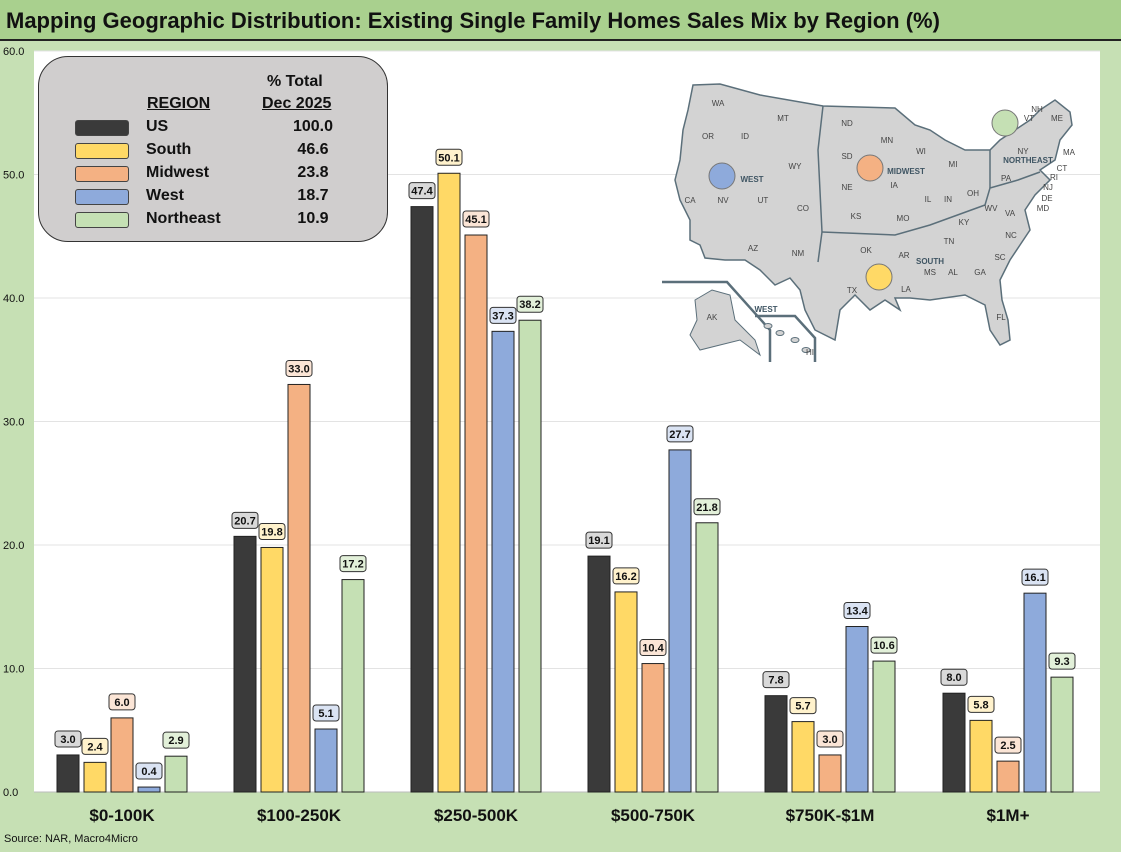 The height and width of the screenshot is (852, 1121). I want to click on legend-header-pct: % Total, so click(295, 81).